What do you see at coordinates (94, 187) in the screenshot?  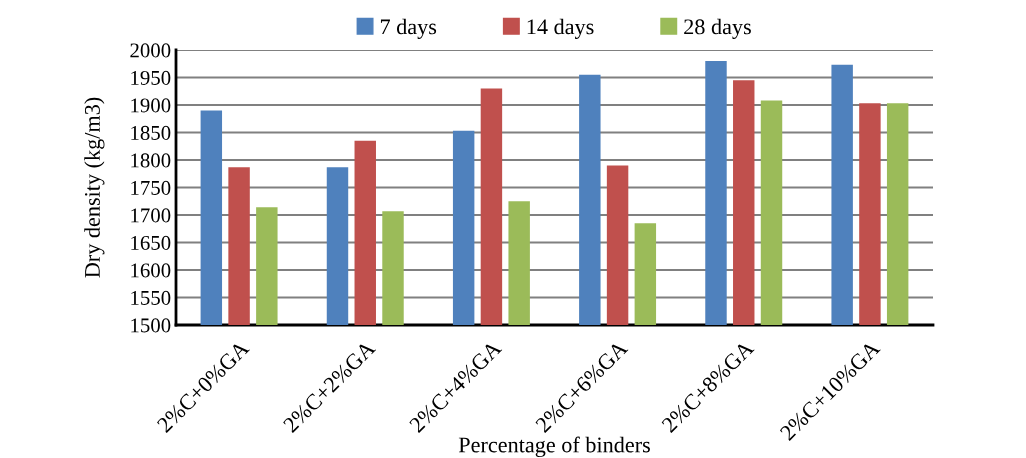 I see `y-axis-title: Dry density (kg/m3)` at bounding box center [94, 187].